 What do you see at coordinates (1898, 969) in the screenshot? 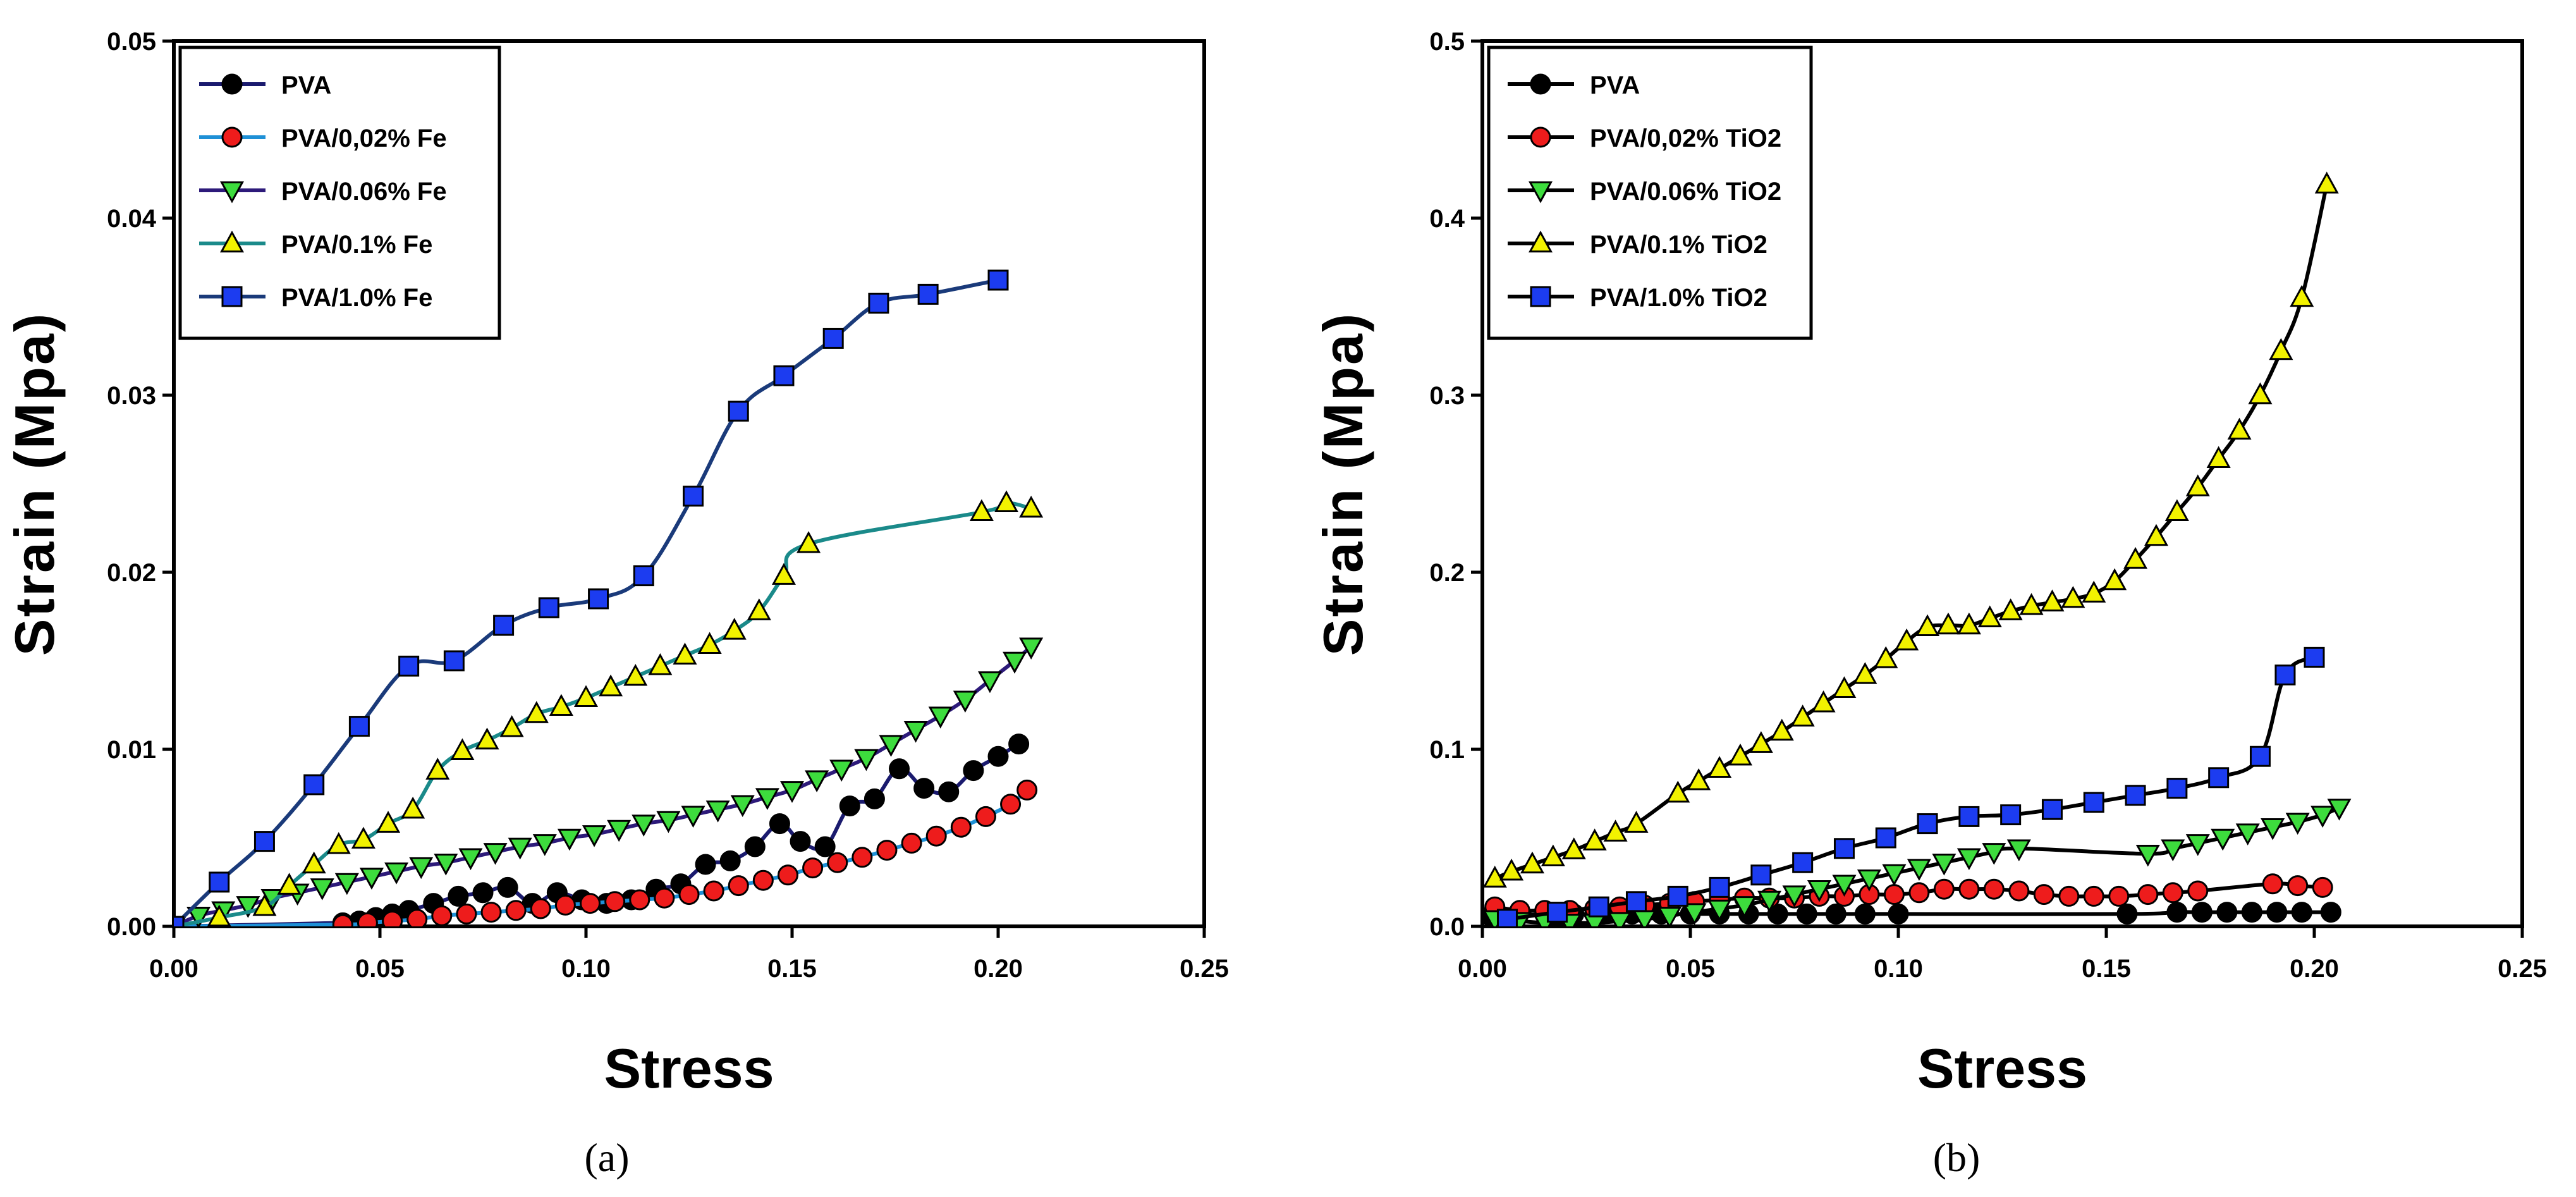
I see `x-tick-label: 0.10` at bounding box center [1898, 969].